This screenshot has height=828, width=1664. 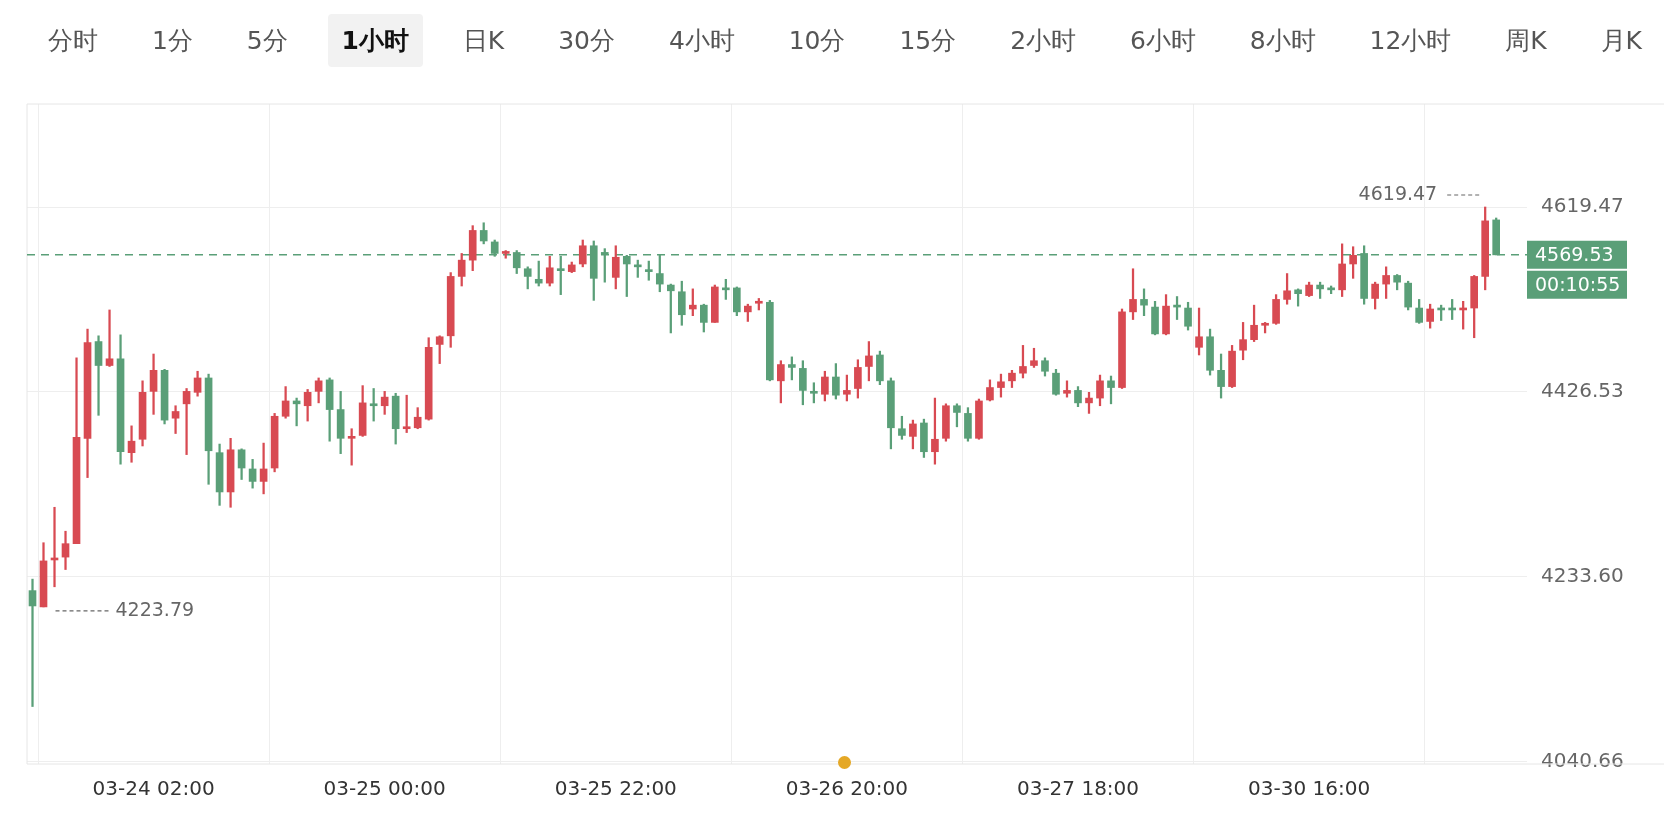 What do you see at coordinates (73, 40) in the screenshot?
I see `text: 分时` at bounding box center [73, 40].